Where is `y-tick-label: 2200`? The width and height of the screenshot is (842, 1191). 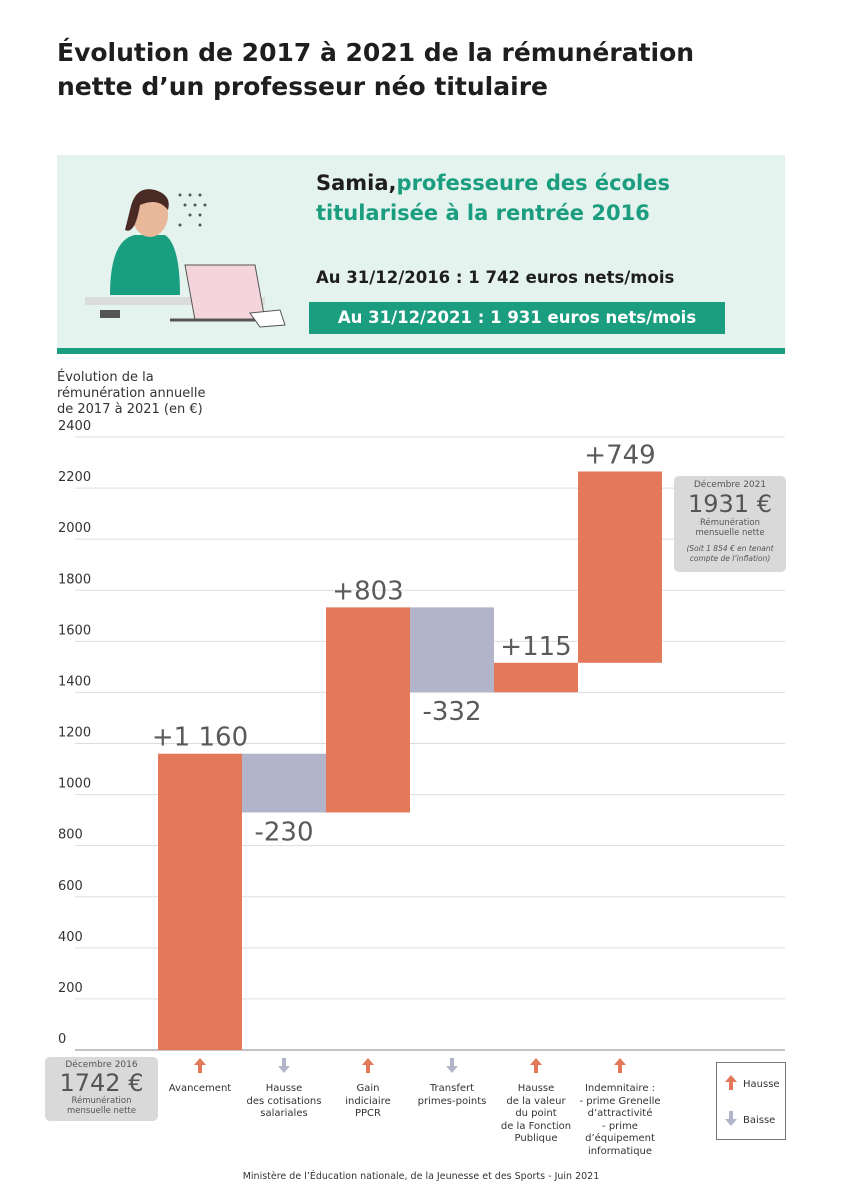
y-tick-label: 2200 is located at coordinates (74, 477).